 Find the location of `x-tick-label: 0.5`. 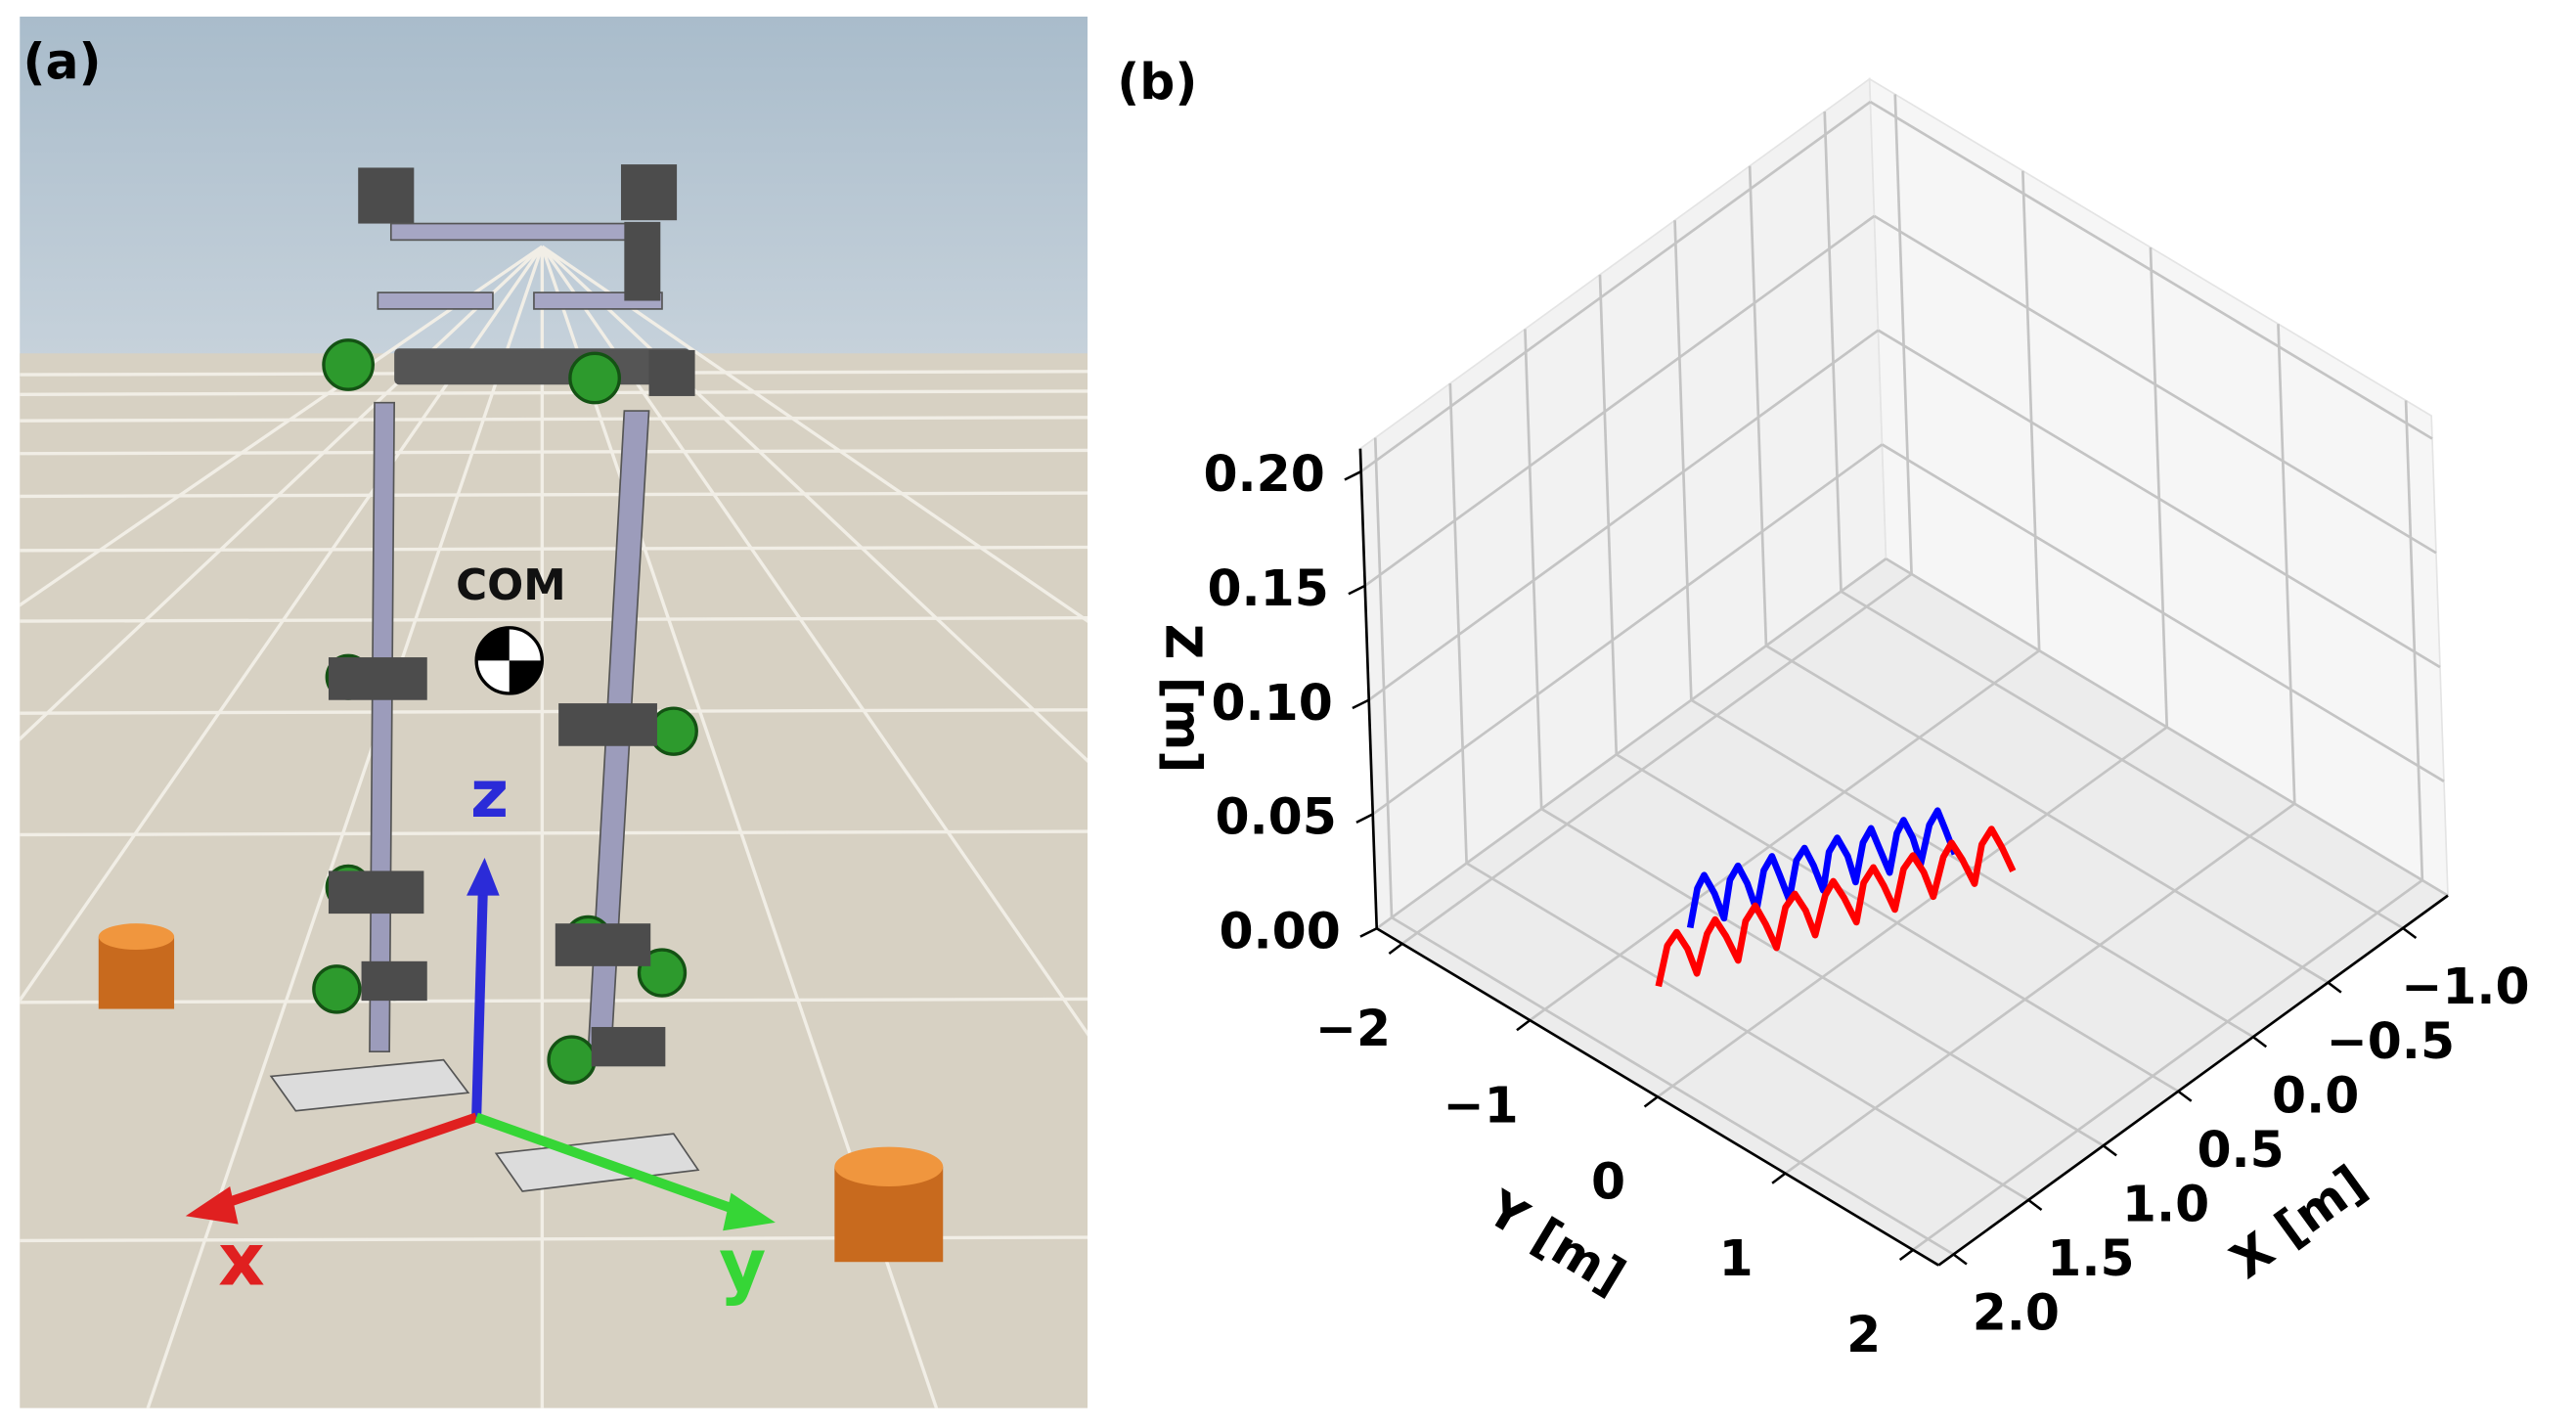

x-tick-label: 0.5 is located at coordinates (2241, 1150).